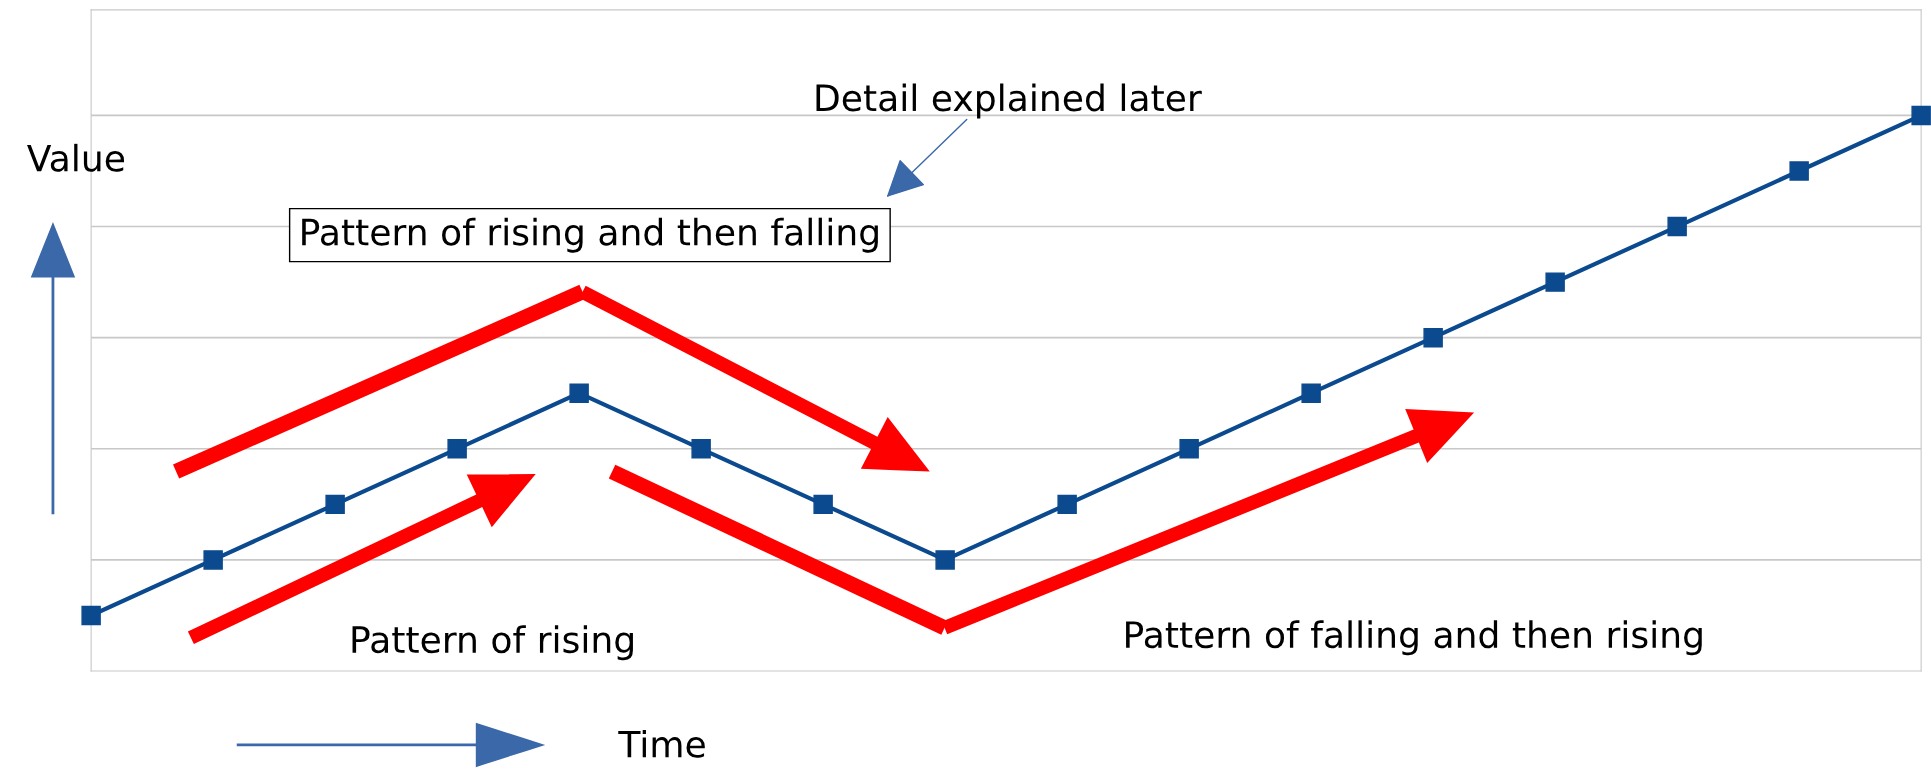 The height and width of the screenshot is (772, 1931). I want to click on annotation: Pattern of falling and then rising, so click(1414, 638).